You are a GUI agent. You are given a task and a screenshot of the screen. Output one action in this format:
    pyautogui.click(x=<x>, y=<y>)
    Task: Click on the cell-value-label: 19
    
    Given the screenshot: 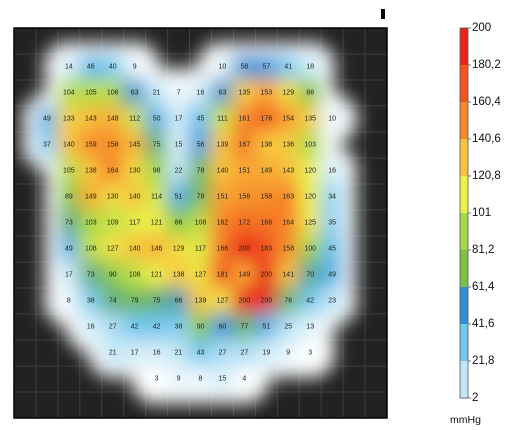 What is the action you would take?
    pyautogui.click(x=266, y=353)
    